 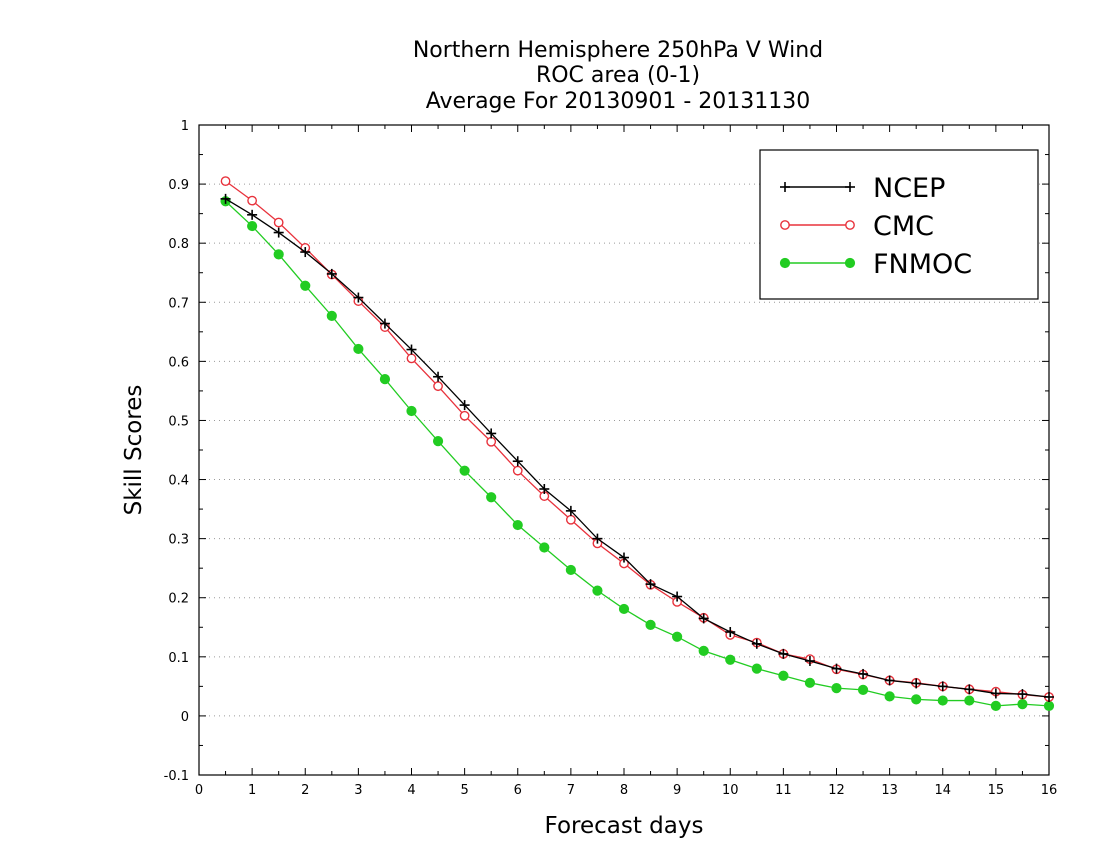 I want to click on y-tick-label: 0.1, so click(x=178, y=658).